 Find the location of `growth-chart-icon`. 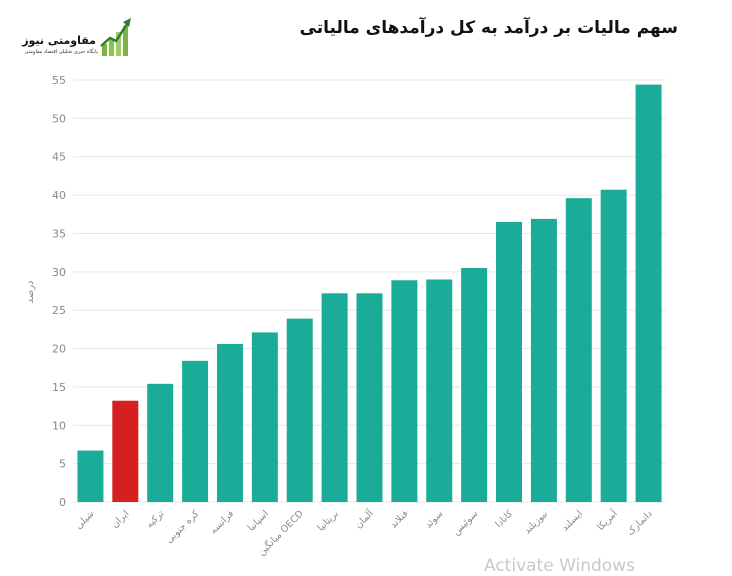

growth-chart-icon is located at coordinates (115, 37).